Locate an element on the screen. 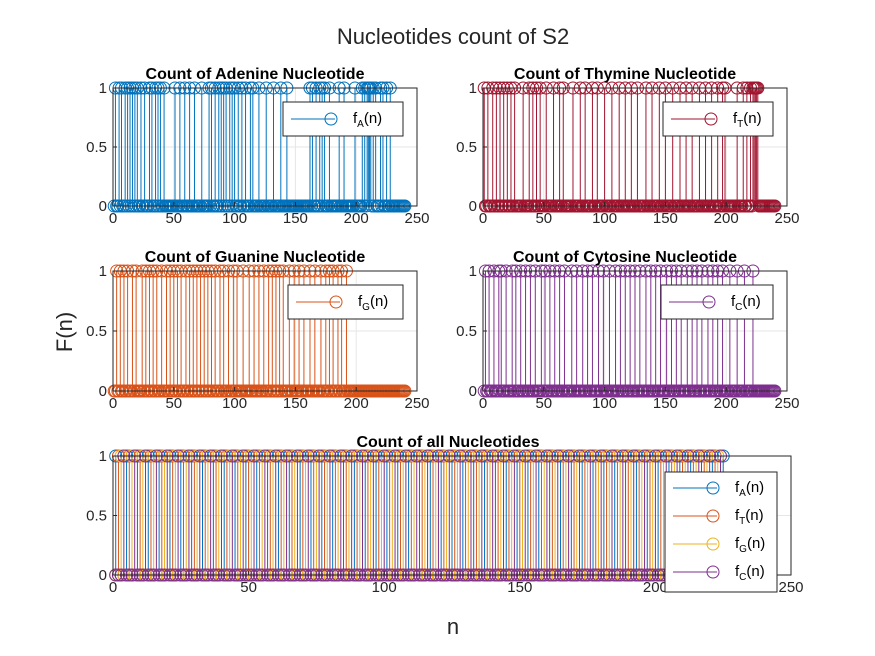  legend-label: fC(n) is located at coordinates (750, 573).